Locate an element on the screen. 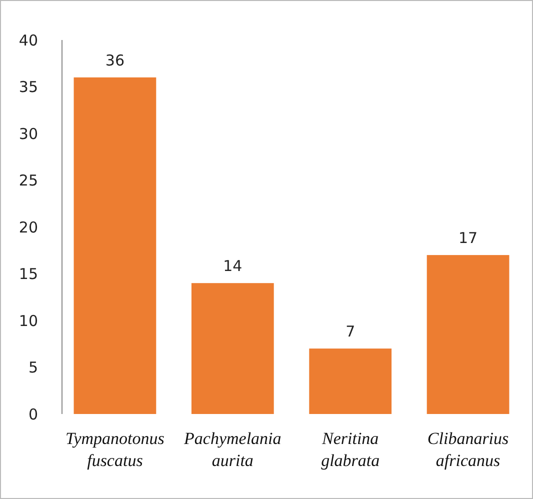 The width and height of the screenshot is (533, 499). data-label: 36 is located at coordinates (115, 60).